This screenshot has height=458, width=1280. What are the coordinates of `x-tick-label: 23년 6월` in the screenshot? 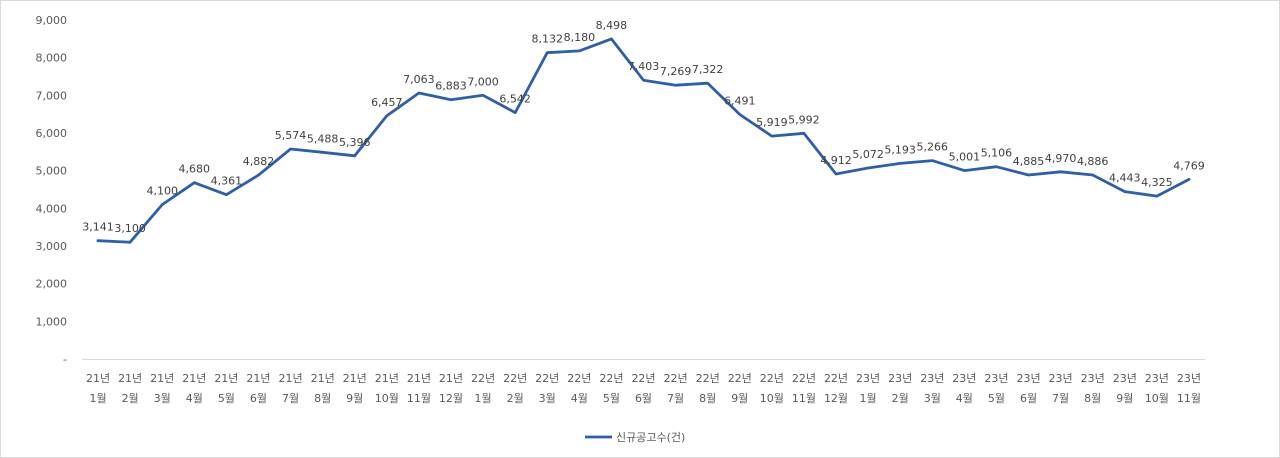 It's located at (1028, 388).